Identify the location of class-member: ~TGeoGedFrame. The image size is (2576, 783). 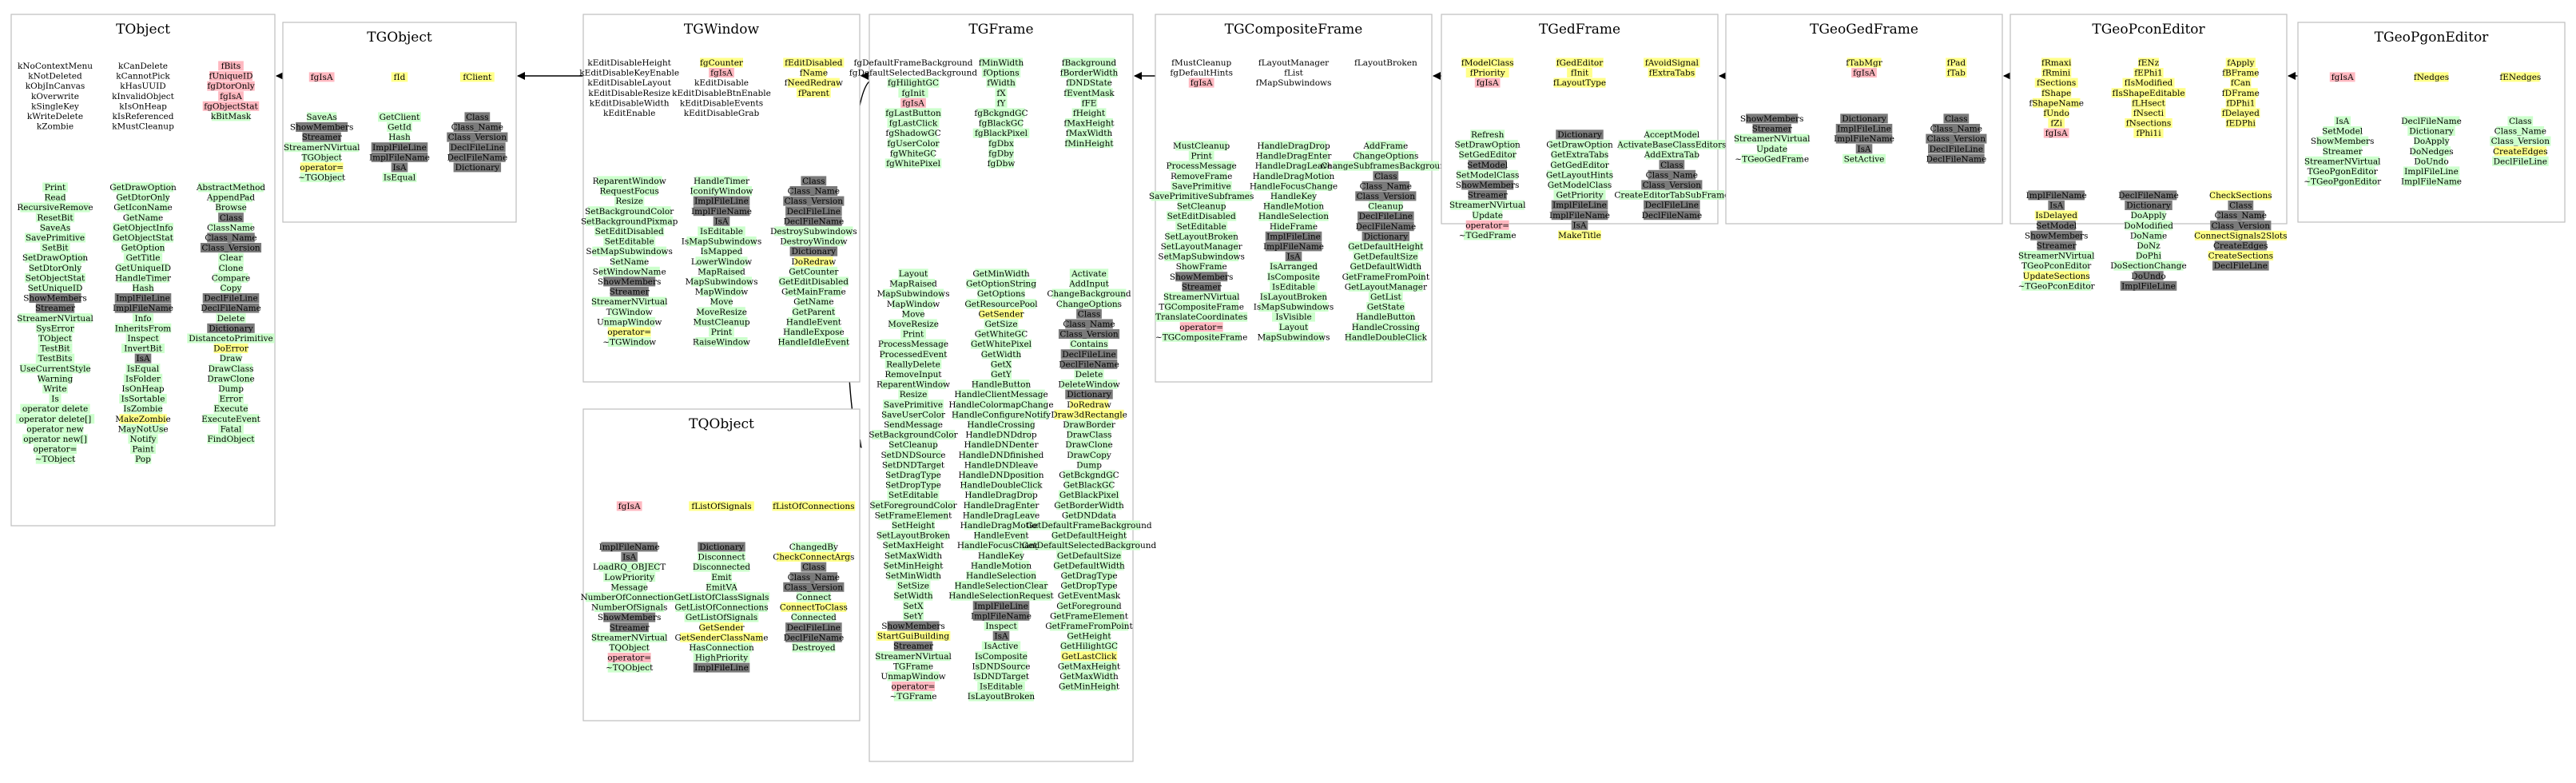
(1772, 159).